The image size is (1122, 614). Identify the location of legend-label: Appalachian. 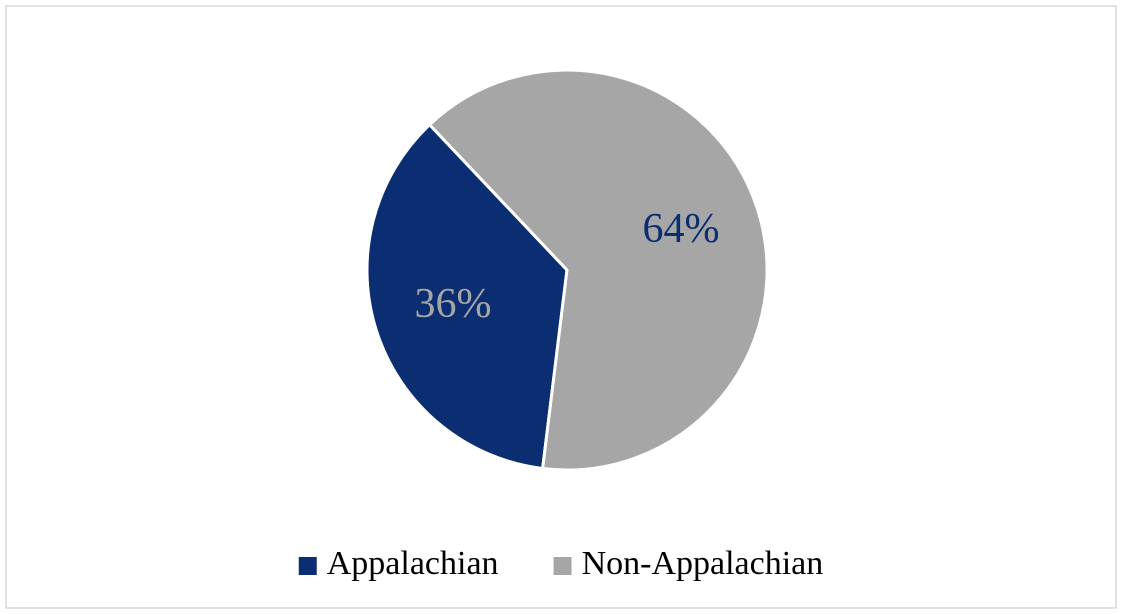
(413, 563).